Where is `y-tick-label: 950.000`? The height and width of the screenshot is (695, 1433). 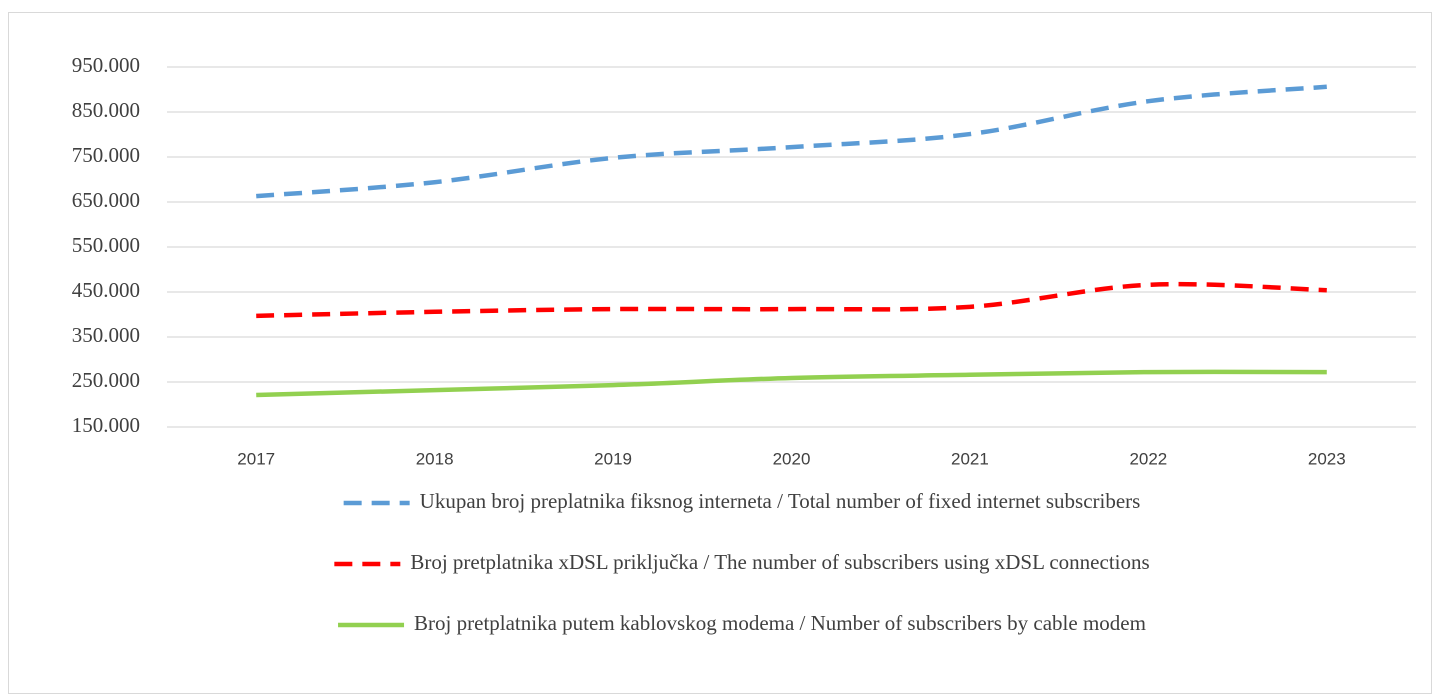 y-tick-label: 950.000 is located at coordinates (106, 65).